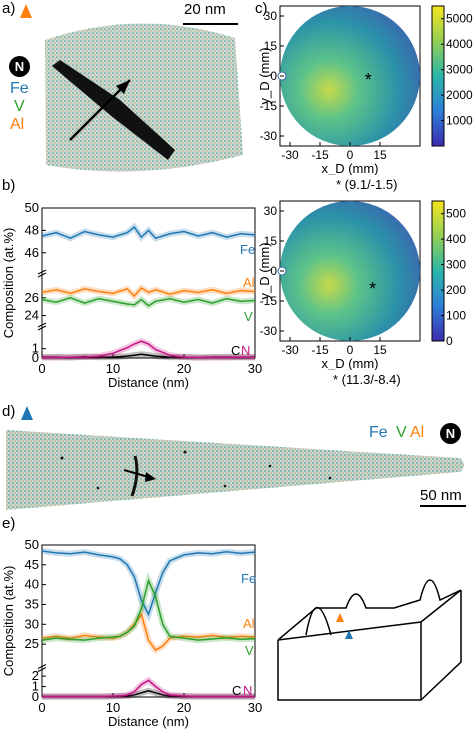 The height and width of the screenshot is (741, 474). I want to click on y-tick-label: 46, so click(32, 252).